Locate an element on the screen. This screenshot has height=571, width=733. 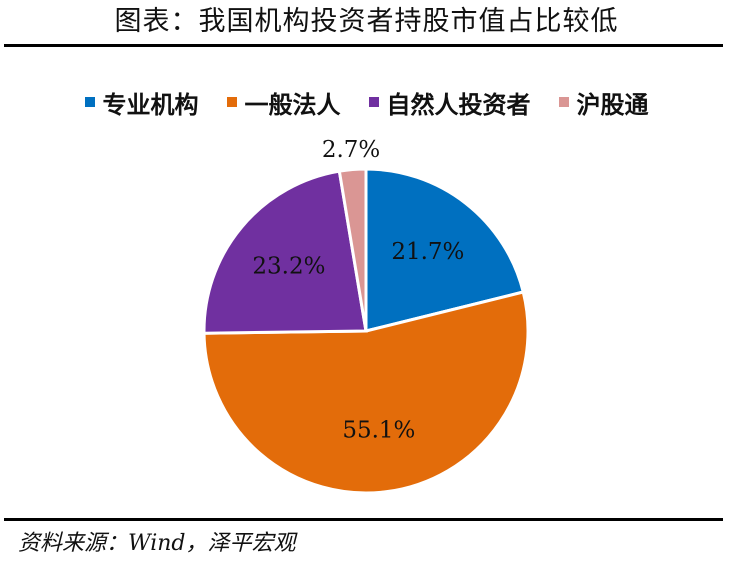
legend-swatch-individual is located at coordinates (373, 102).